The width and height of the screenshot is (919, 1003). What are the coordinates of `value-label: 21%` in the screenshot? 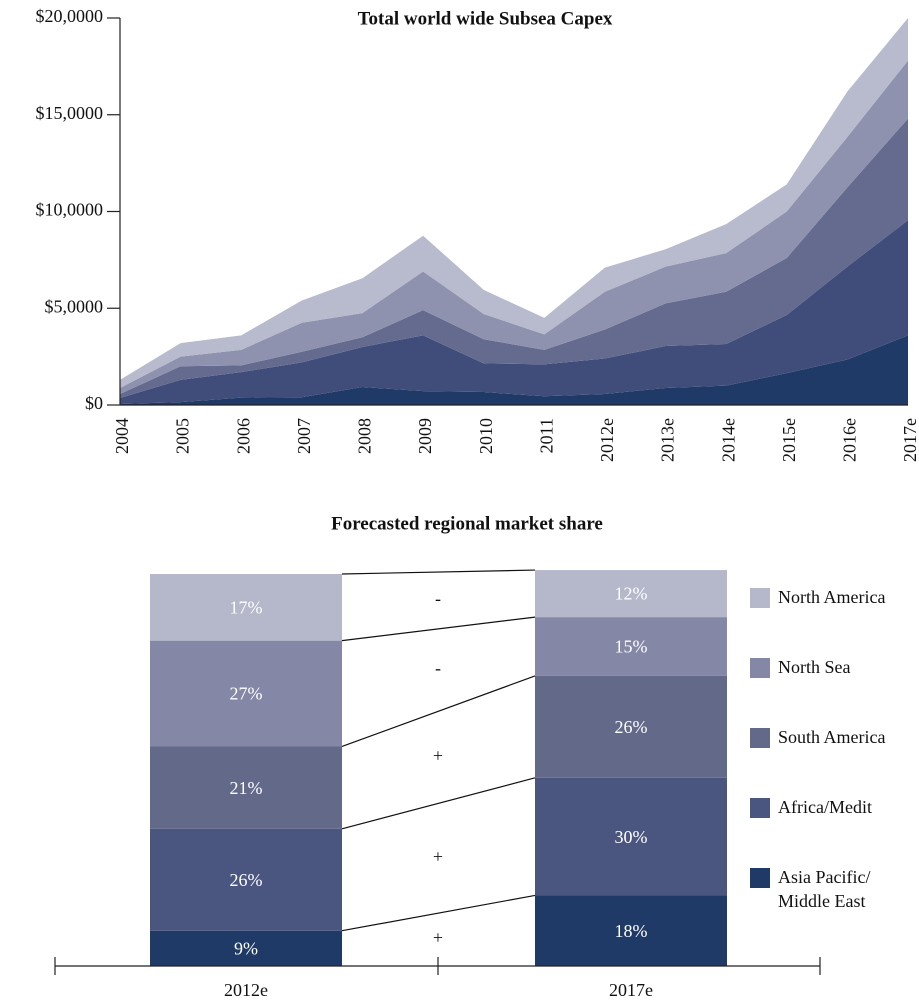 It's located at (246, 788).